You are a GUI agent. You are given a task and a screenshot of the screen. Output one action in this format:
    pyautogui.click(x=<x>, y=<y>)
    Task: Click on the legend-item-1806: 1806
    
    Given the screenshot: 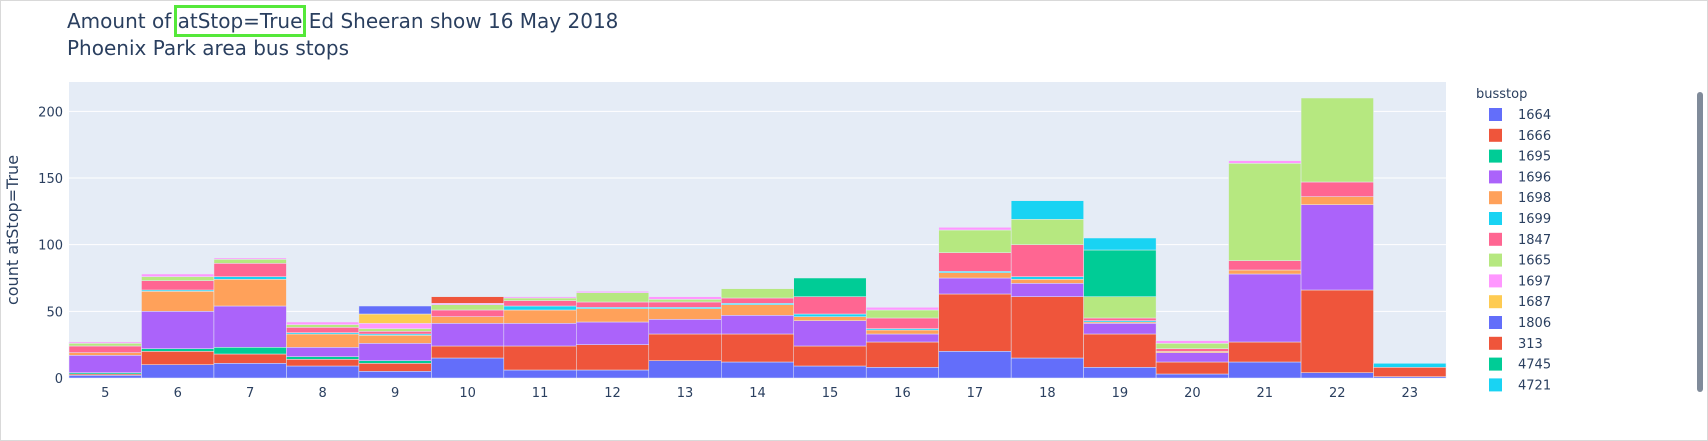 What is the action you would take?
    pyautogui.click(x=1520, y=323)
    